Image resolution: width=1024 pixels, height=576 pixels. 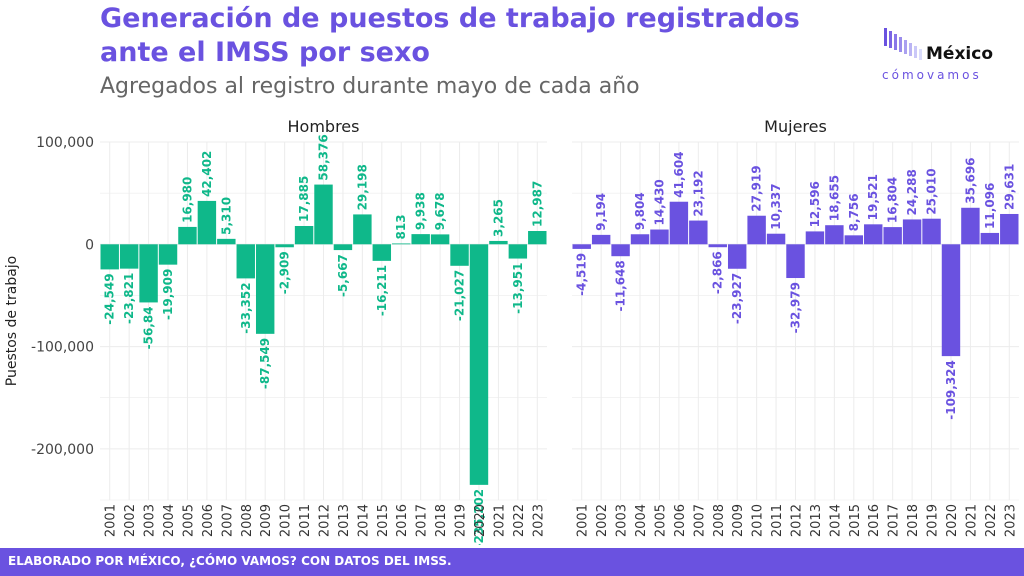 What do you see at coordinates (324, 126) in the screenshot?
I see `panel-title-hombres: Hombres` at bounding box center [324, 126].